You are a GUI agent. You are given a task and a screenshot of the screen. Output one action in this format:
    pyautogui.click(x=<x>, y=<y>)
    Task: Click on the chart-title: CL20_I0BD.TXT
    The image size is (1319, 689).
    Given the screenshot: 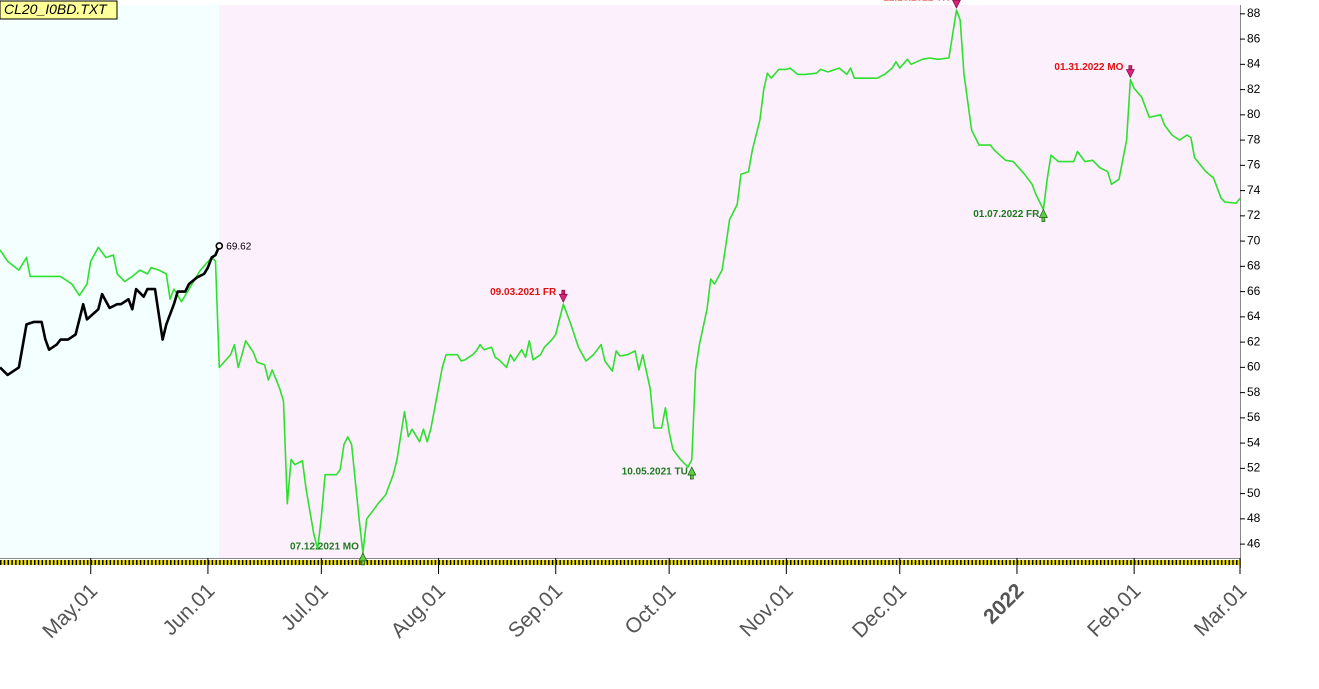 What is the action you would take?
    pyautogui.click(x=56, y=9)
    